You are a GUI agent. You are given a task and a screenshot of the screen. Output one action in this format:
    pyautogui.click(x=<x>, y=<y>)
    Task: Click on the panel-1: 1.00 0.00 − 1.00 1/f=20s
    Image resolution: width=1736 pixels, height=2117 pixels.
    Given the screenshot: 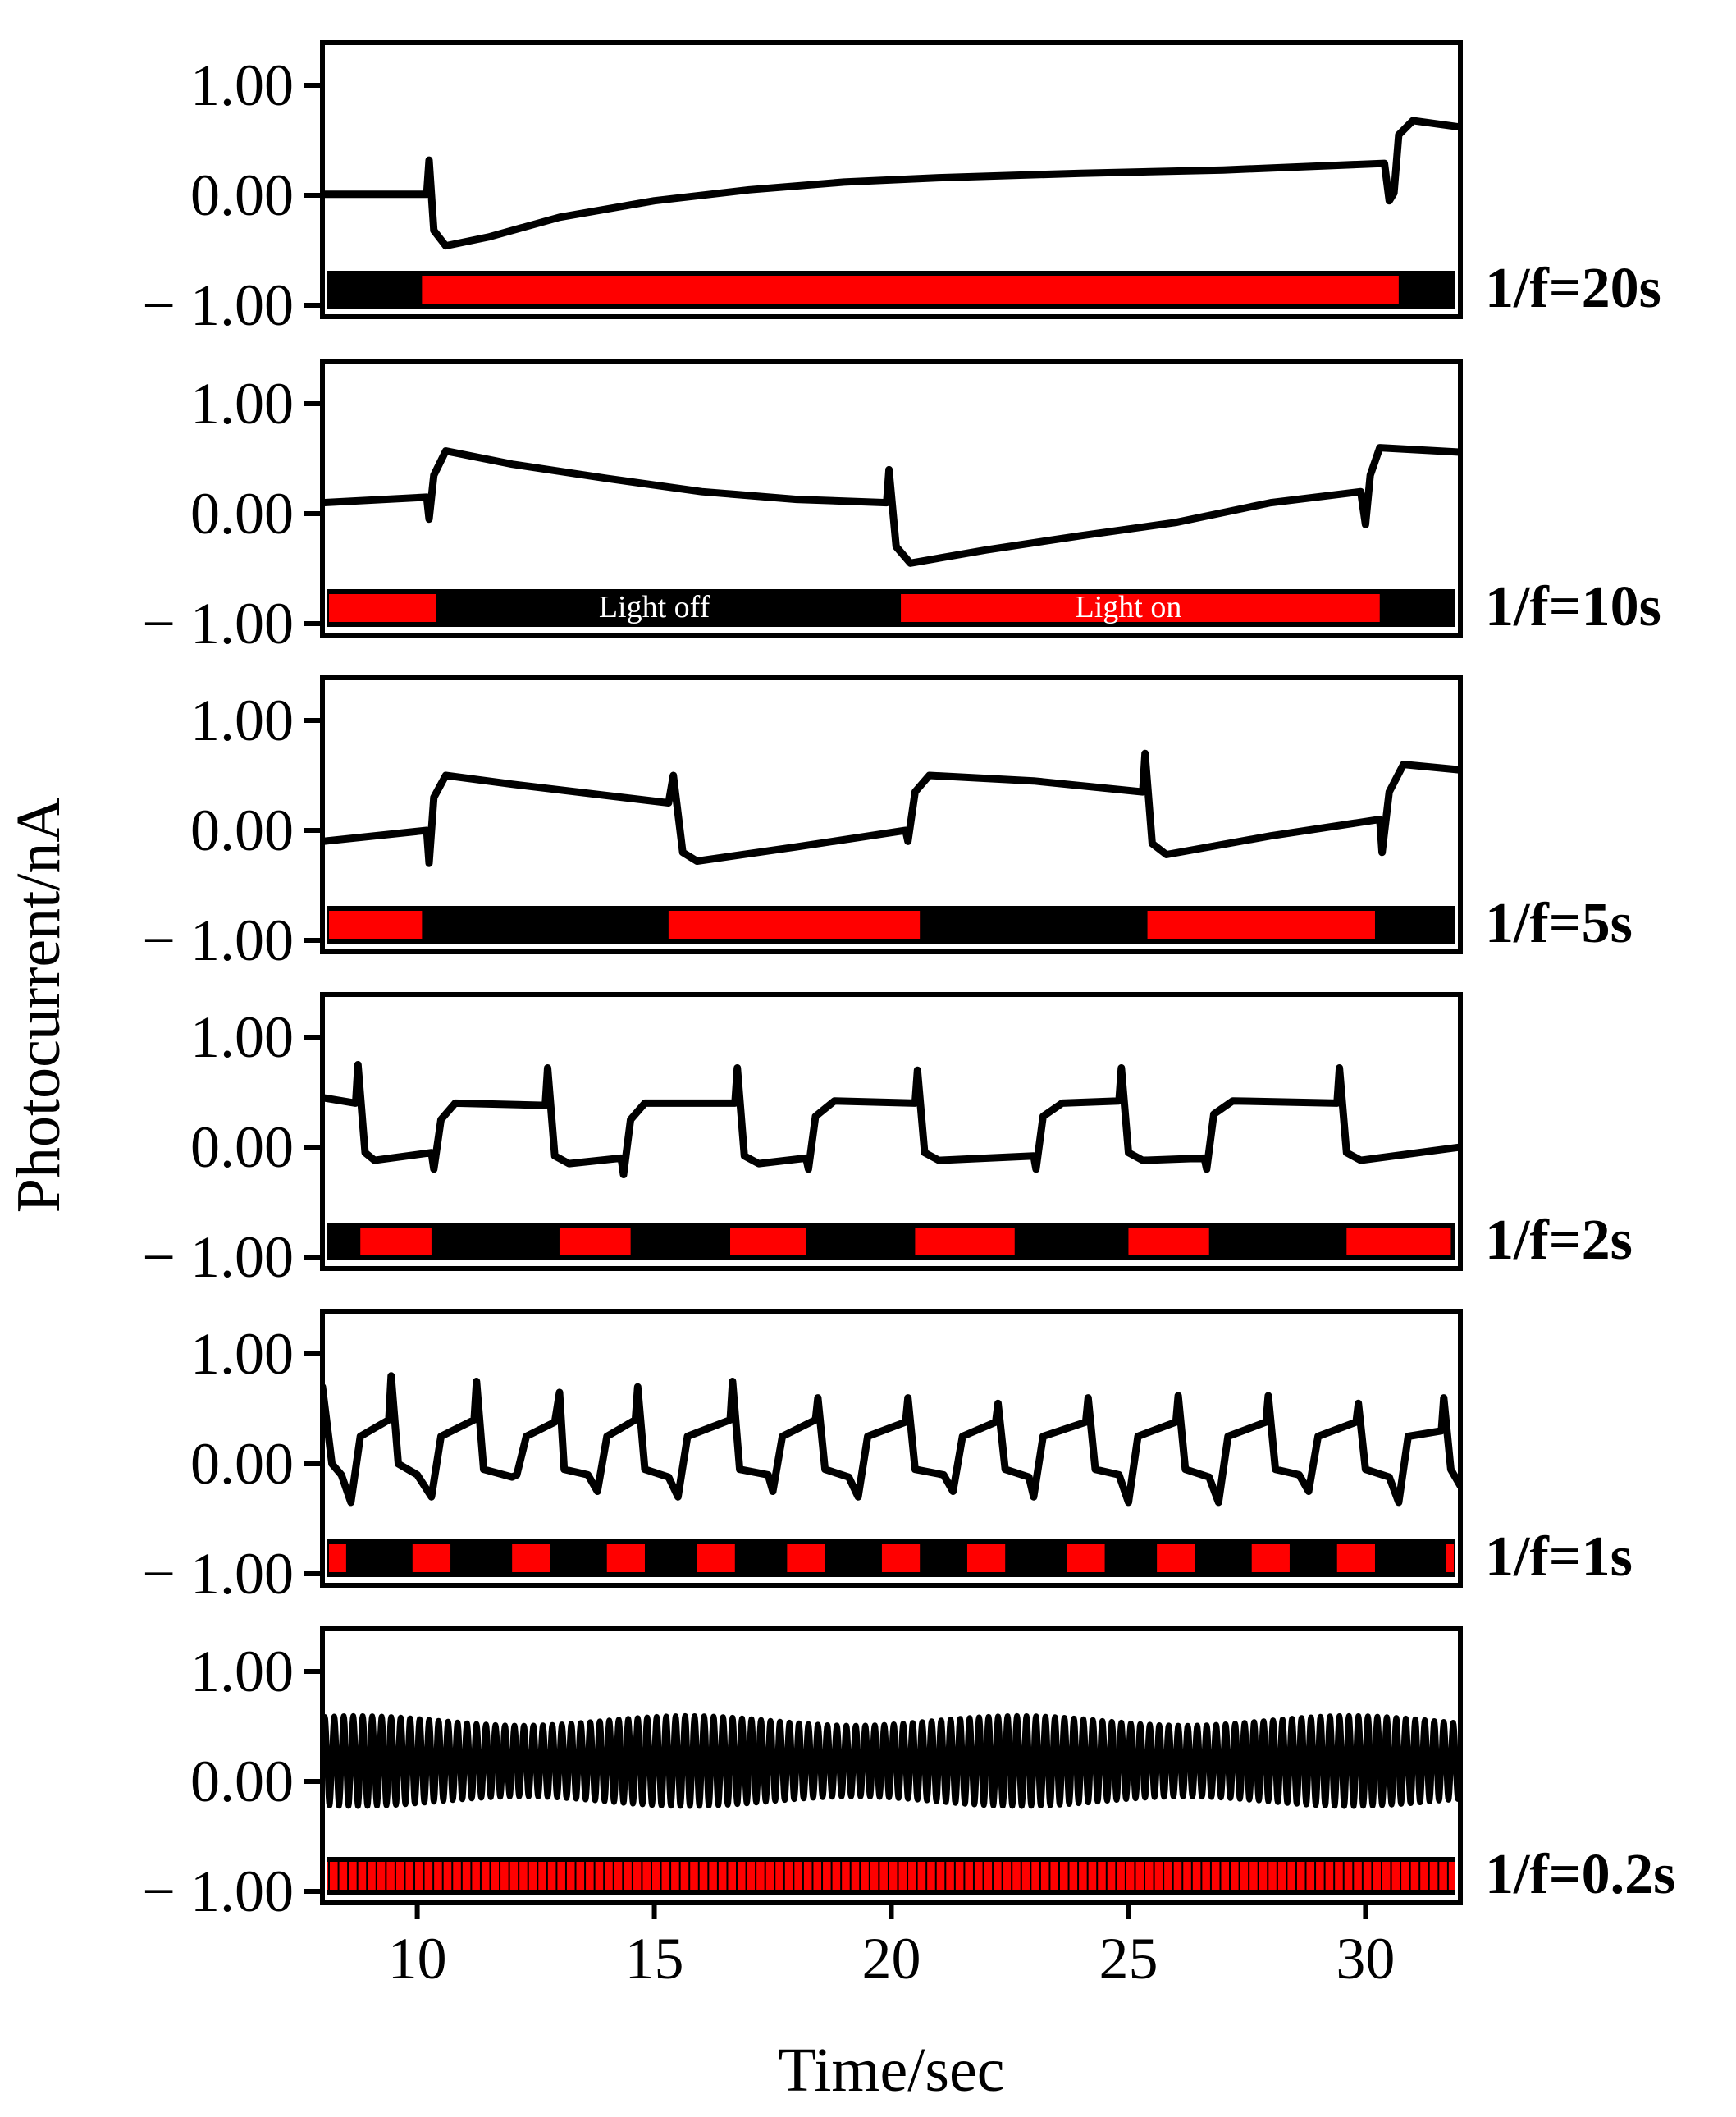 What is the action you would take?
    pyautogui.click(x=901, y=189)
    